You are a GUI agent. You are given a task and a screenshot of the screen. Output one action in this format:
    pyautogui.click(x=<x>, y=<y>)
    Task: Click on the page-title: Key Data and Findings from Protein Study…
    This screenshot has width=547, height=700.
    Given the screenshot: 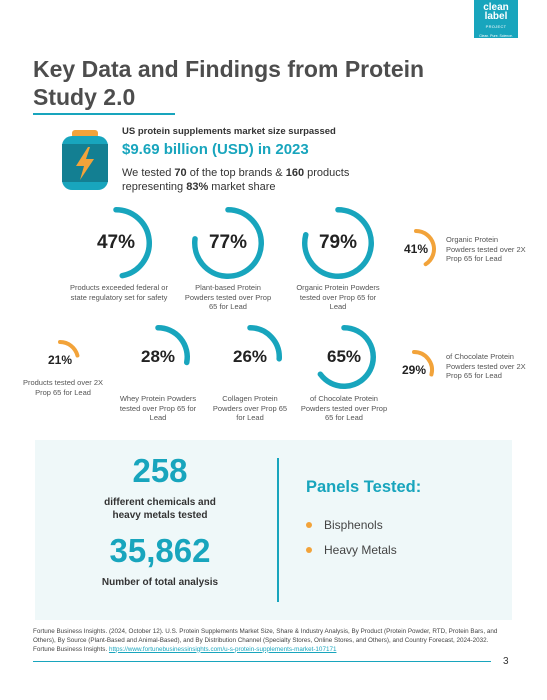 What is the action you would take?
    pyautogui.click(x=229, y=83)
    